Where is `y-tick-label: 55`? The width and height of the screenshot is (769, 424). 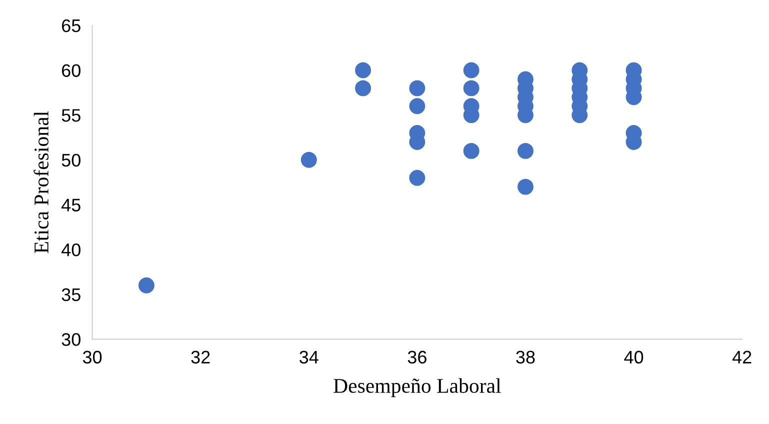
y-tick-label: 55 is located at coordinates (71, 115).